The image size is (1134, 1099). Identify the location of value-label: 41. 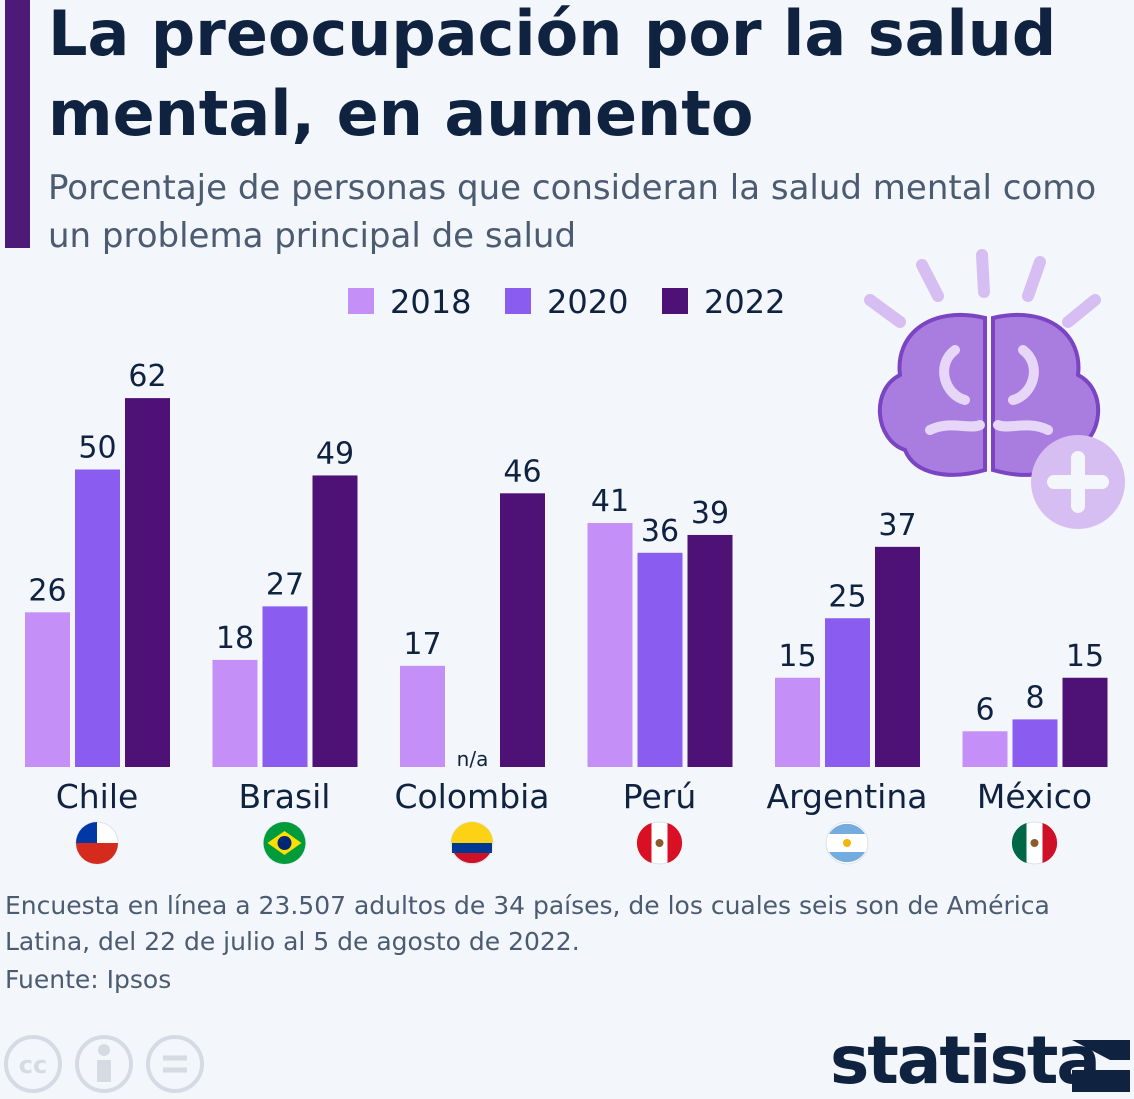
(610, 501).